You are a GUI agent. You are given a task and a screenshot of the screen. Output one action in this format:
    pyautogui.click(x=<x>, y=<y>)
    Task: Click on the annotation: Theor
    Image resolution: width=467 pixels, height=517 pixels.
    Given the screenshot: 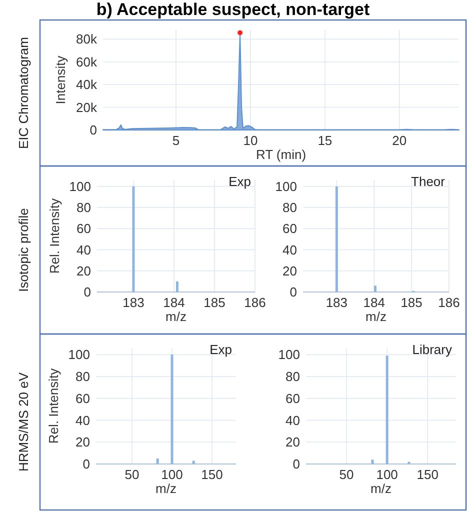 What is the action you would take?
    pyautogui.click(x=428, y=181)
    